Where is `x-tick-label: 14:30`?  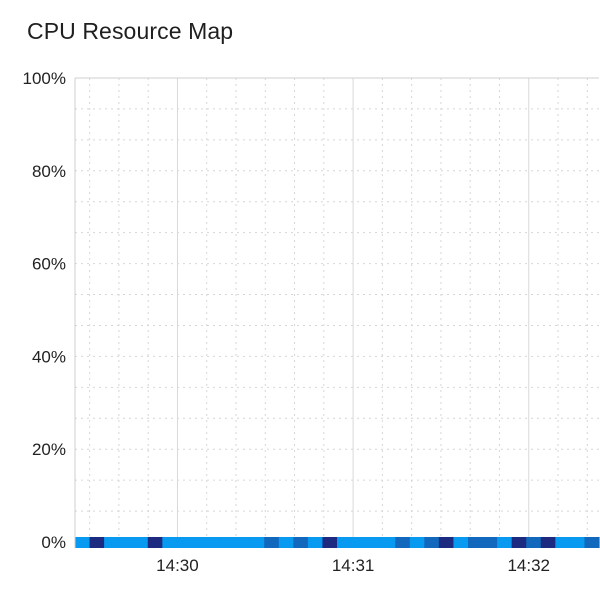 x-tick-label: 14:30 is located at coordinates (177, 565).